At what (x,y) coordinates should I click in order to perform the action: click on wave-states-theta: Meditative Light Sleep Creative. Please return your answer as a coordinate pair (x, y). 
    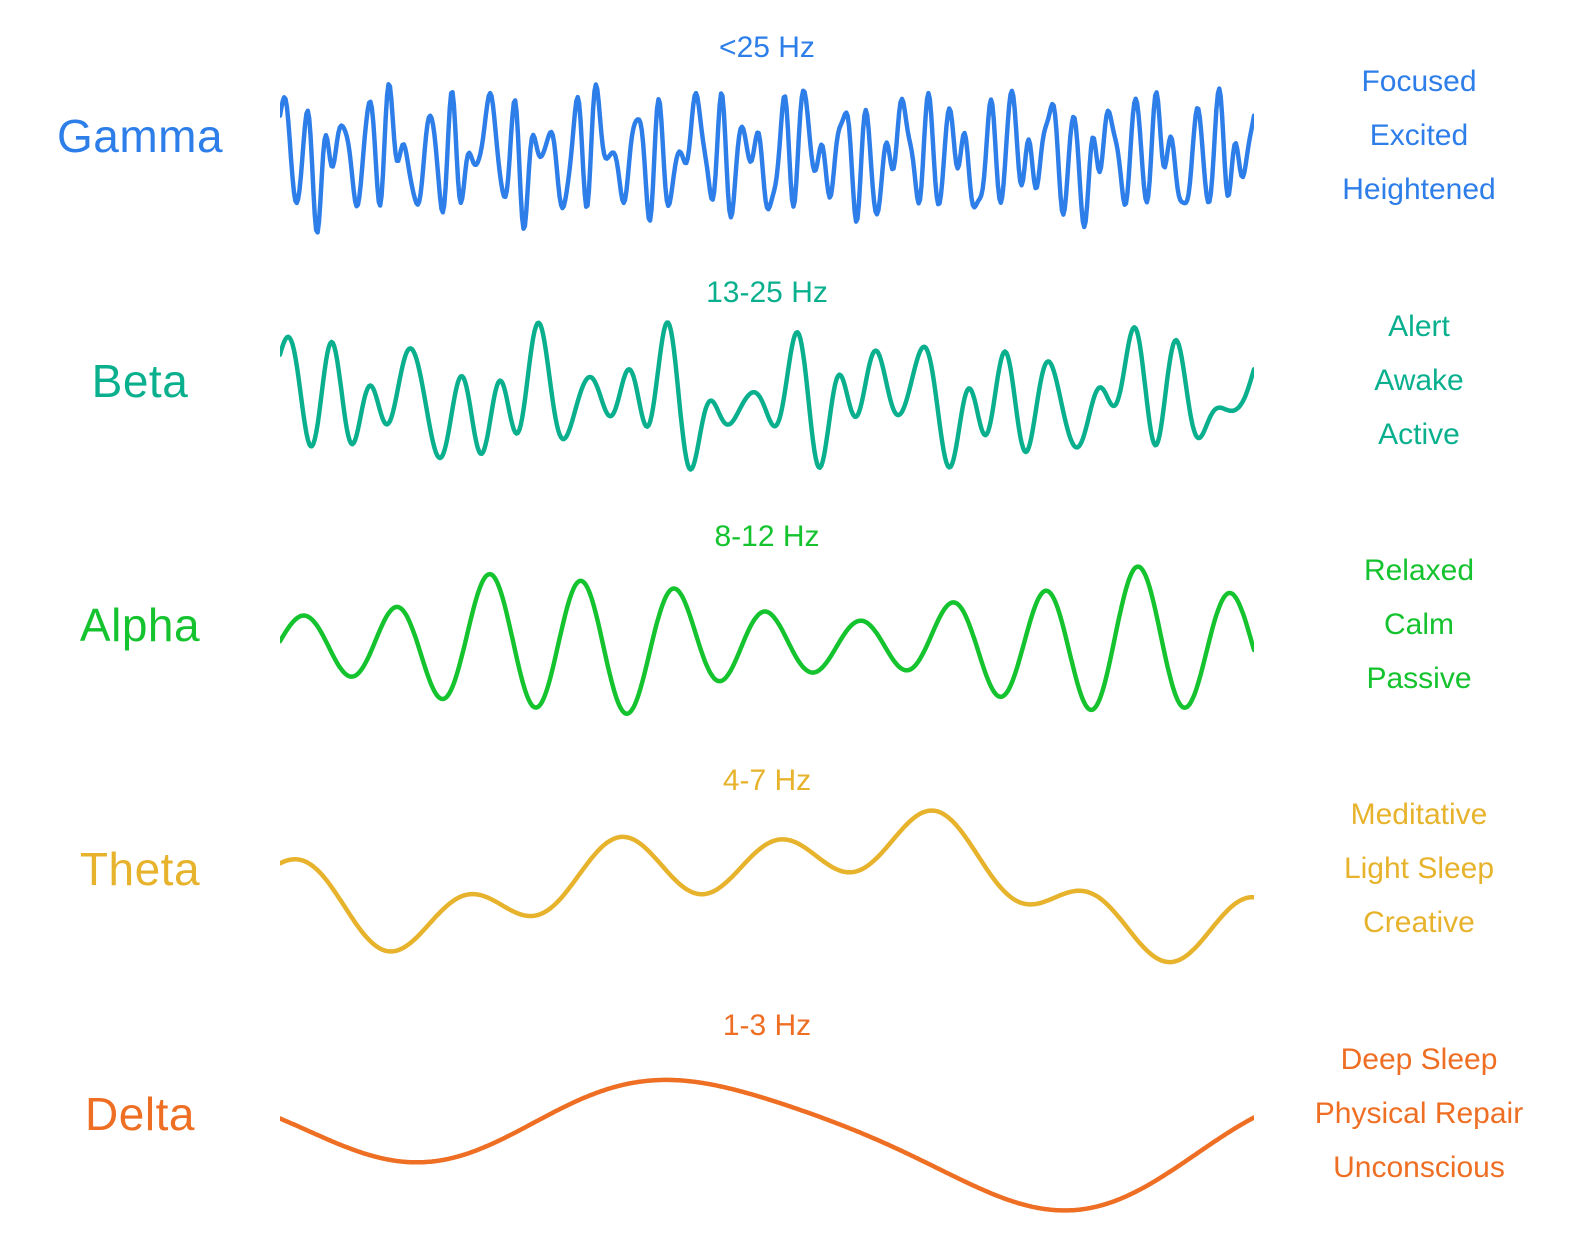
    Looking at the image, I should click on (1419, 869).